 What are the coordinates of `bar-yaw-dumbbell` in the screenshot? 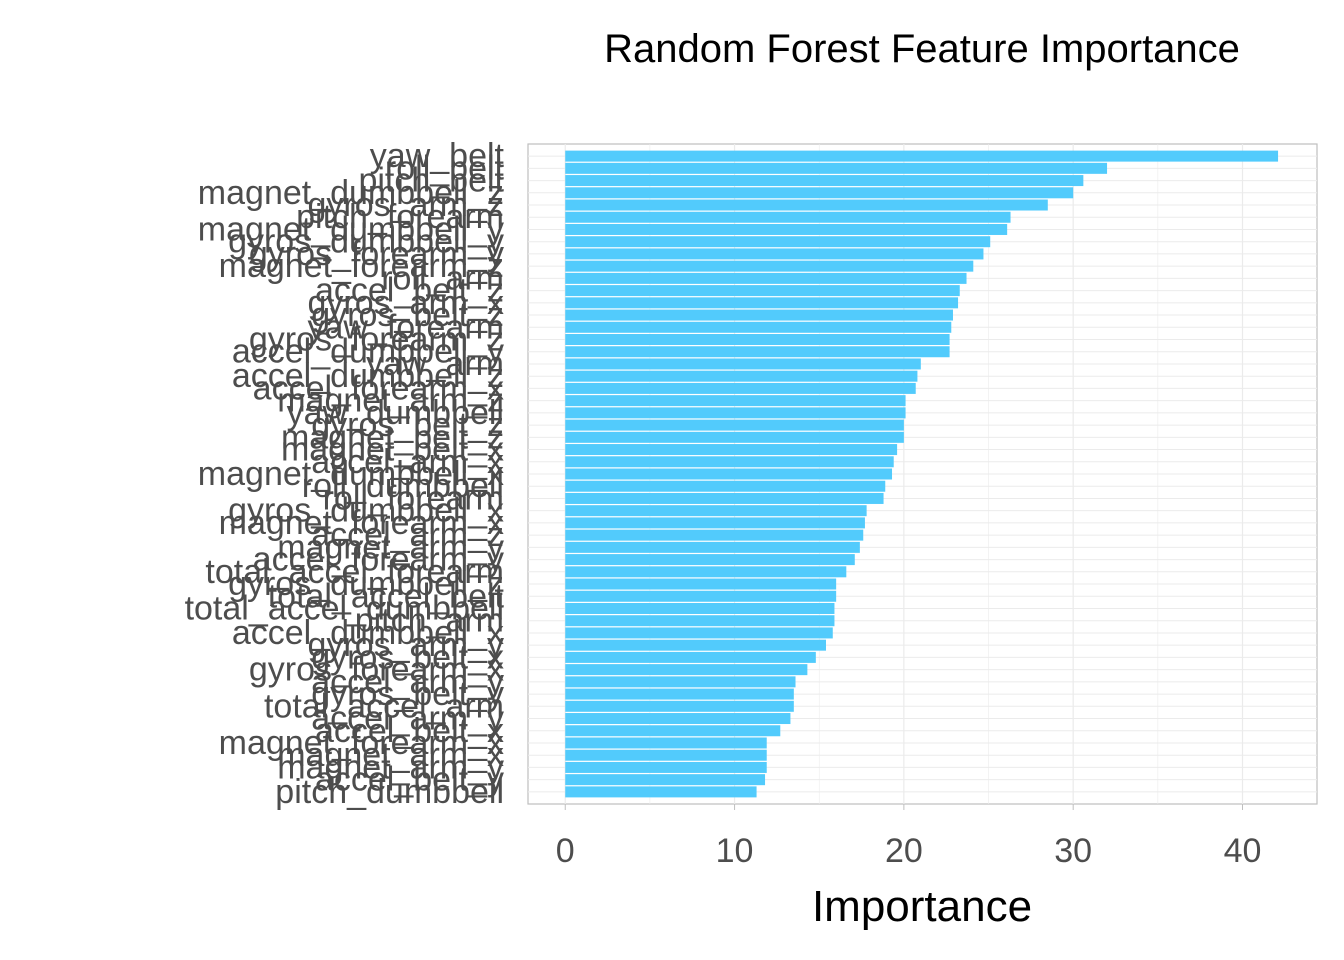 It's located at (735, 413).